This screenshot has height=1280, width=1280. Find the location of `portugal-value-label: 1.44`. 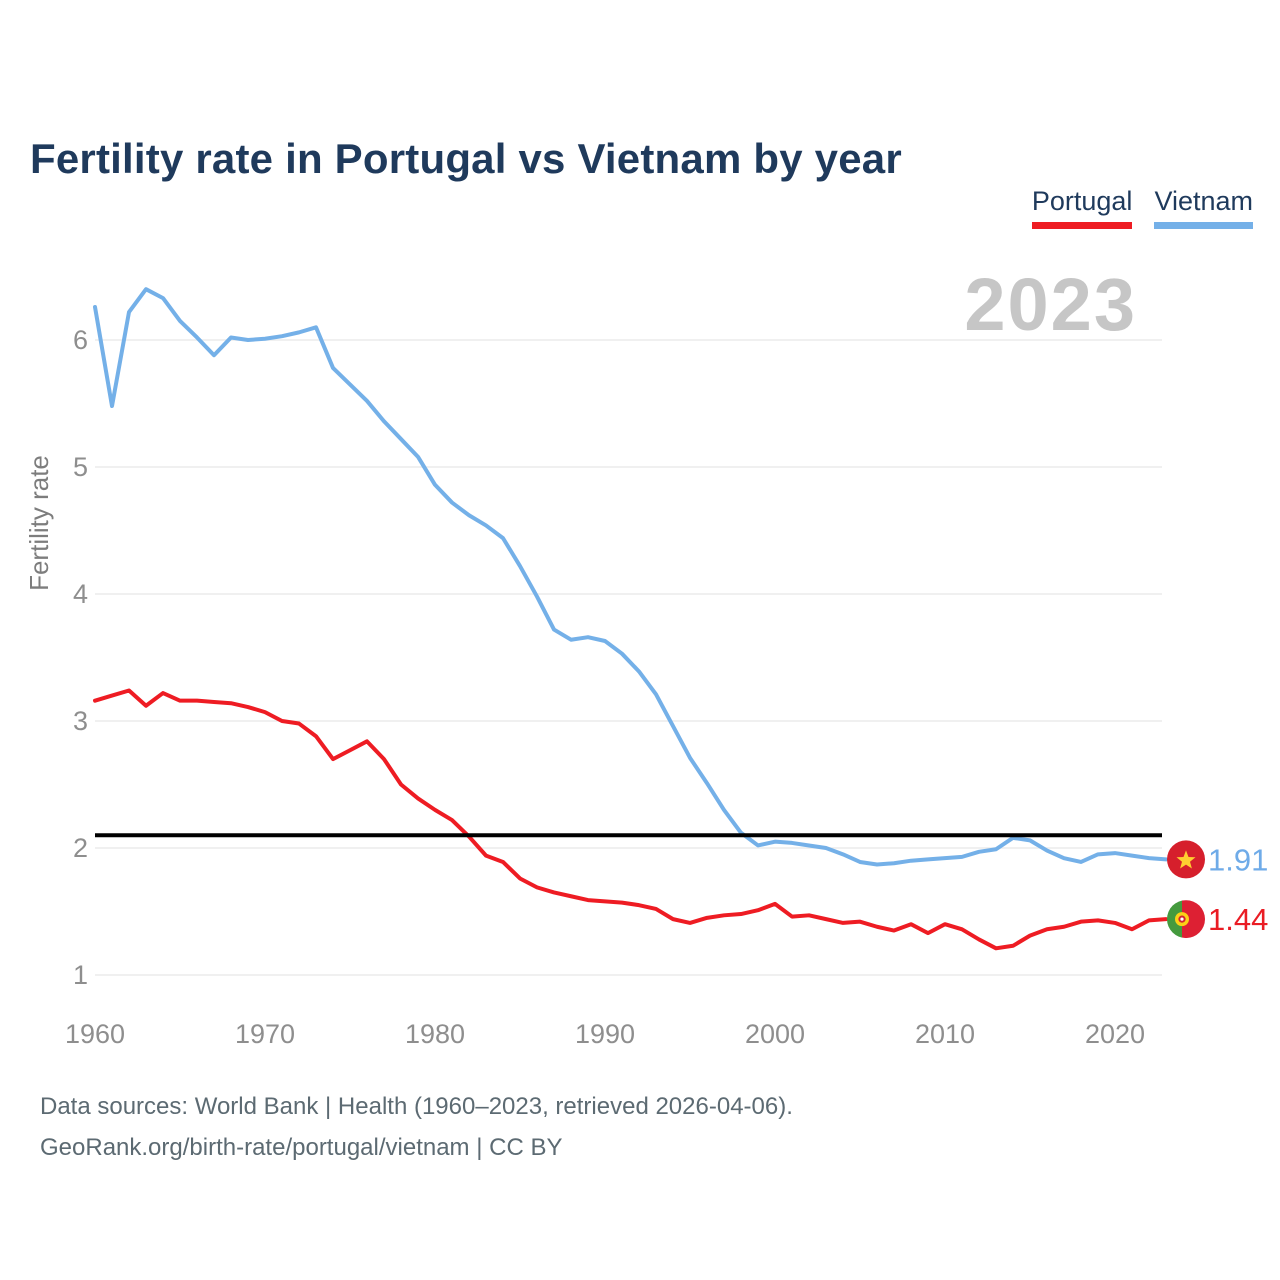

portugal-value-label: 1.44 is located at coordinates (1238, 919).